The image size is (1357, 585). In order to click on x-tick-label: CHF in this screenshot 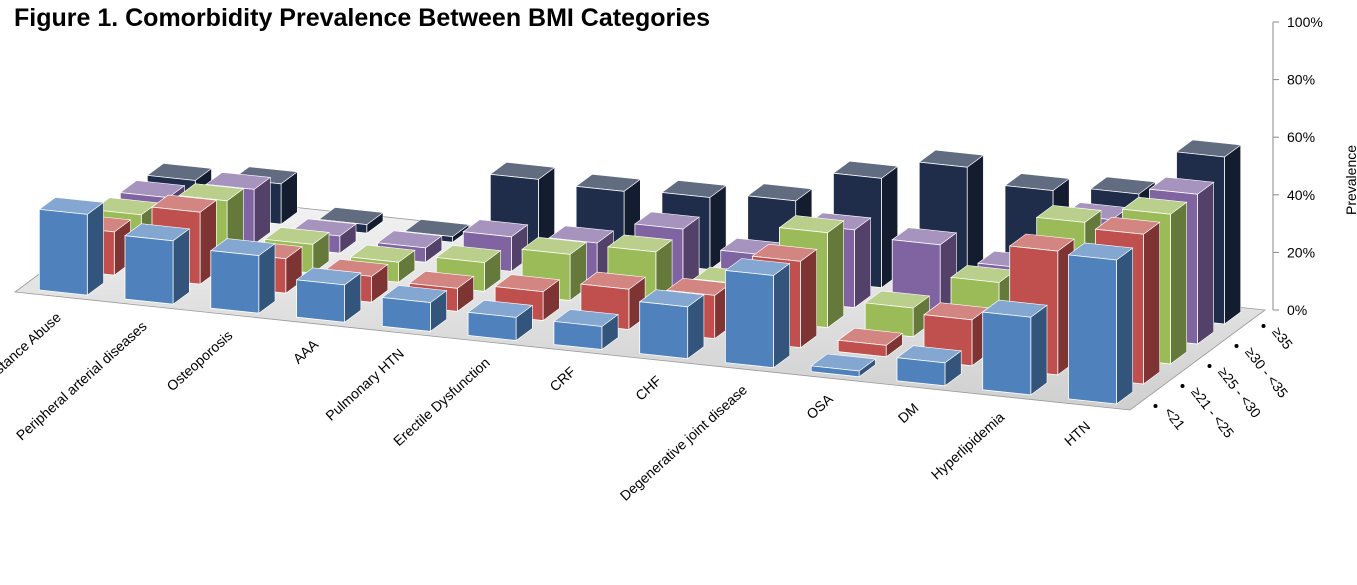, I will do `click(648, 387)`.